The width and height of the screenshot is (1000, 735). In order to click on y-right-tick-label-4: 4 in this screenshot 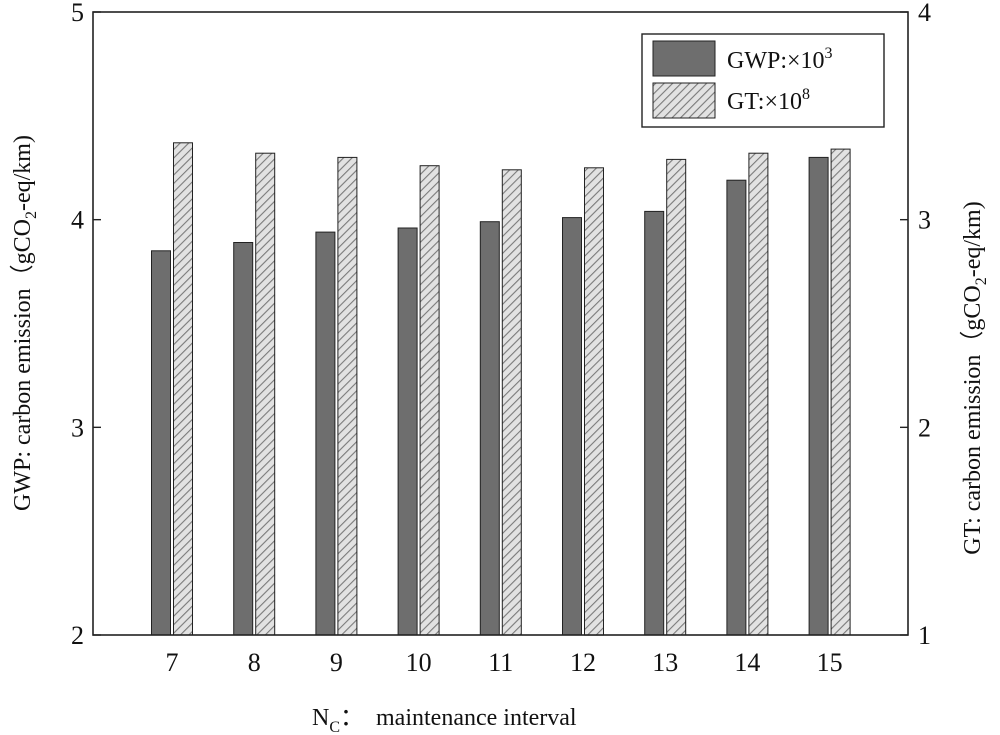, I will do `click(924, 13)`.